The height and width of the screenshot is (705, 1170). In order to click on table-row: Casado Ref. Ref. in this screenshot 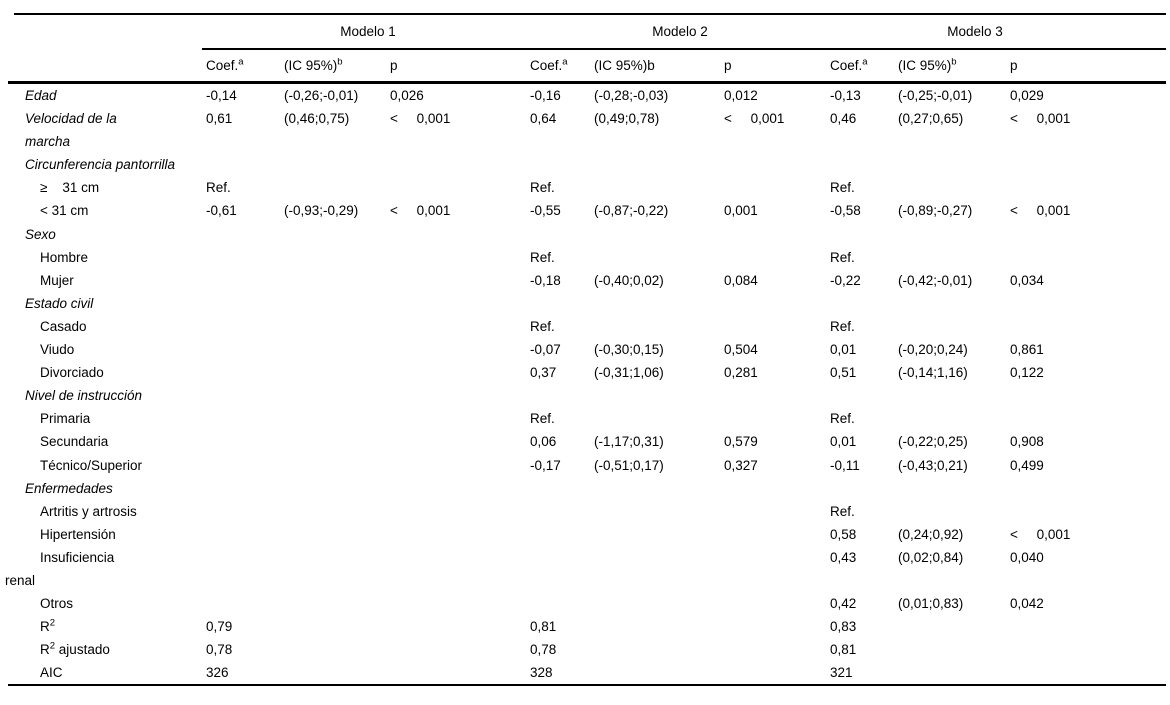, I will do `click(585, 326)`.